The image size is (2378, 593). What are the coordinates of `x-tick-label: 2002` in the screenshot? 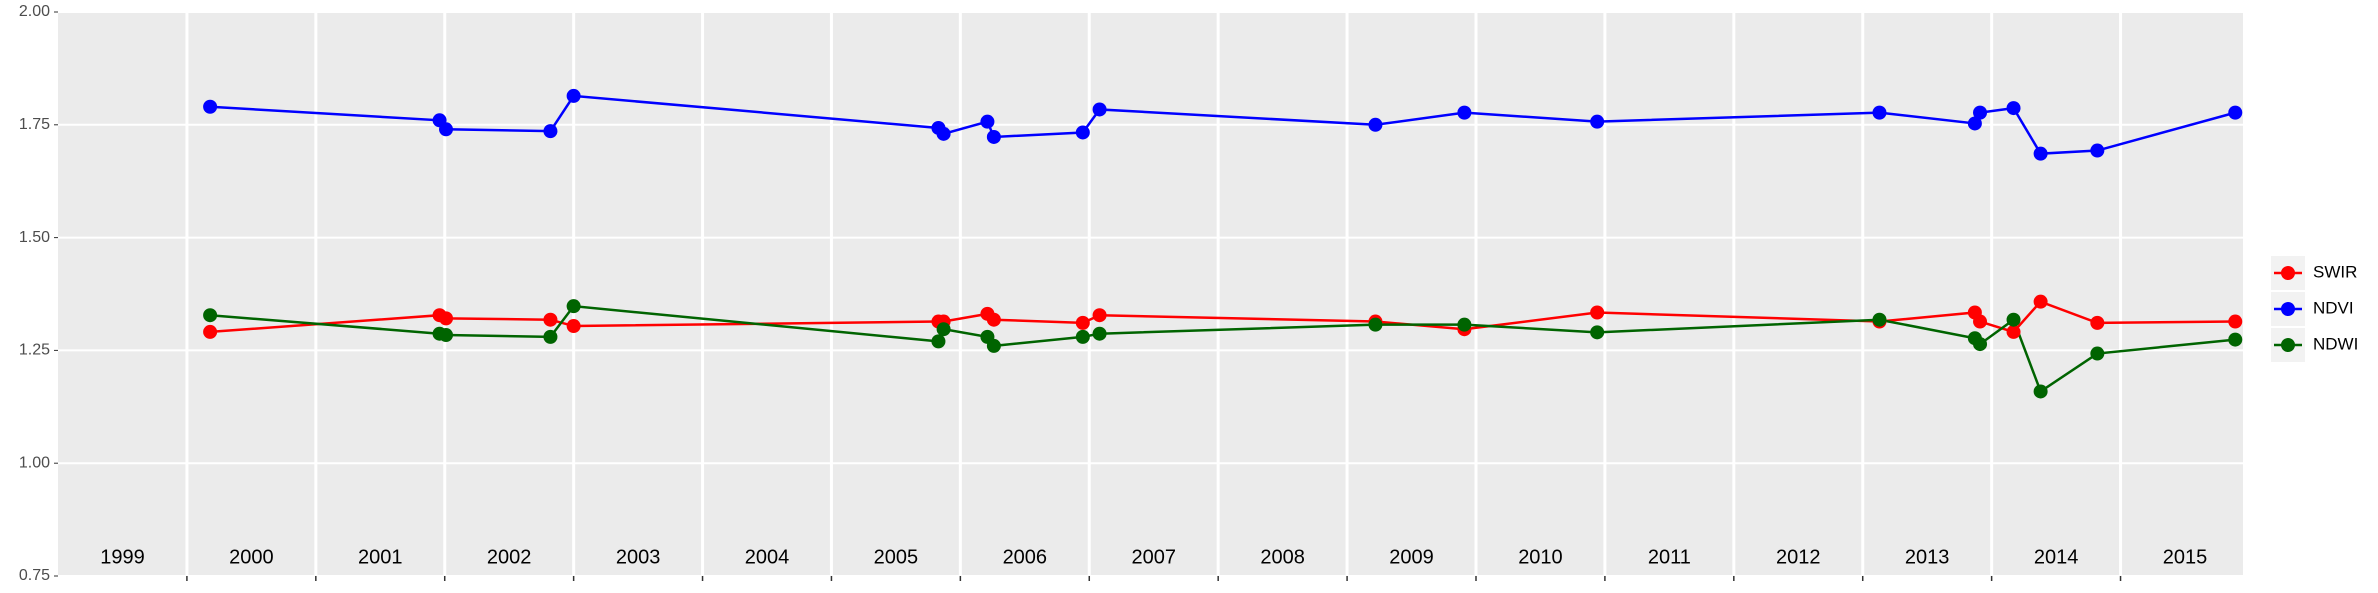 It's located at (509, 557).